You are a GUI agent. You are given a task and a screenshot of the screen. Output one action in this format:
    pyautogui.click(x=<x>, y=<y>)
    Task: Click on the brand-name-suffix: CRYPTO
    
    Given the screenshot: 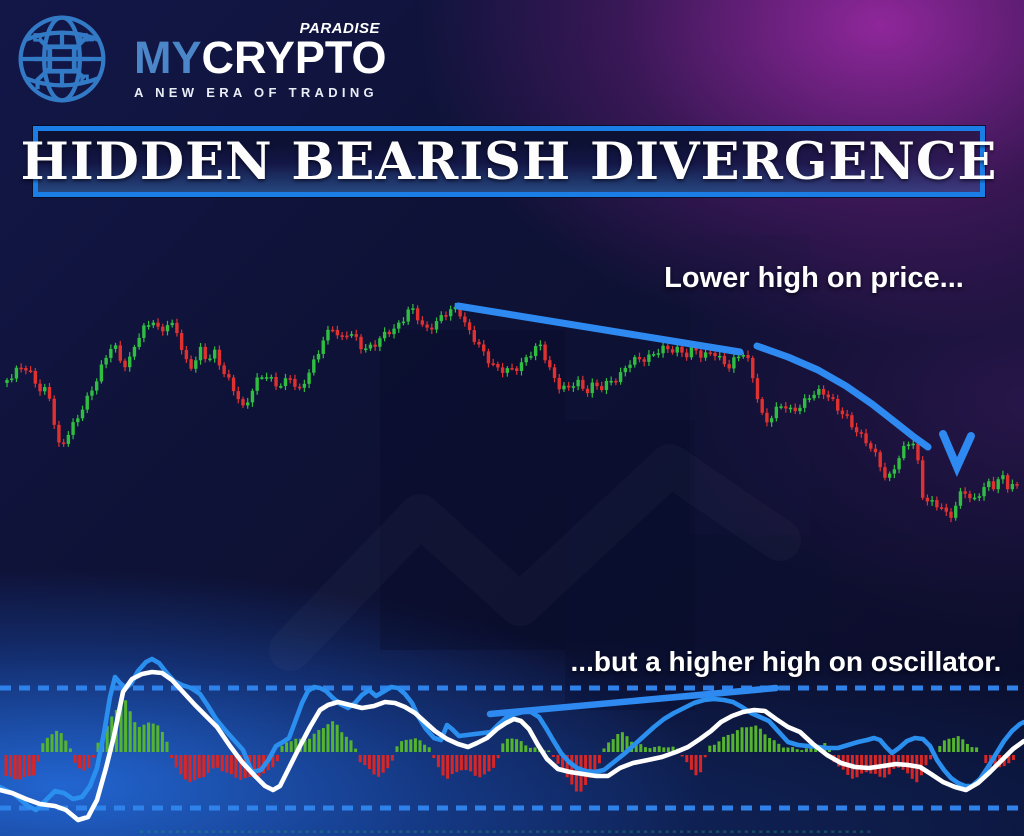 What is the action you would take?
    pyautogui.click(x=294, y=57)
    